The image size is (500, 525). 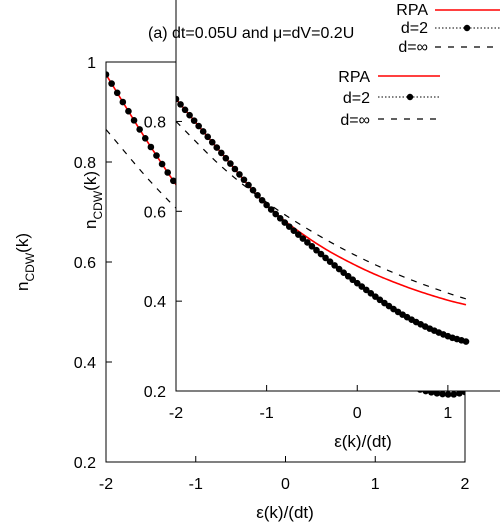 I want to click on inset-legend-label-rpa: RPA, so click(x=354, y=77).